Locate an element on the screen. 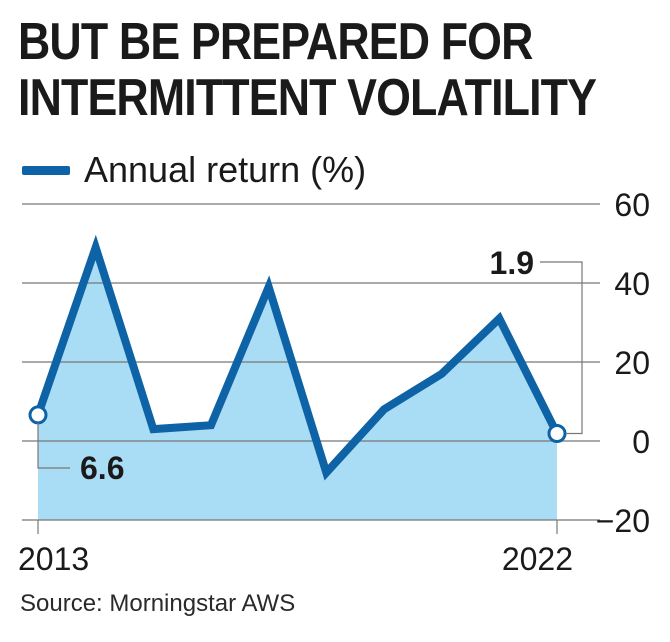  source-note: Source: Morningstar AWS is located at coordinates (158, 603).